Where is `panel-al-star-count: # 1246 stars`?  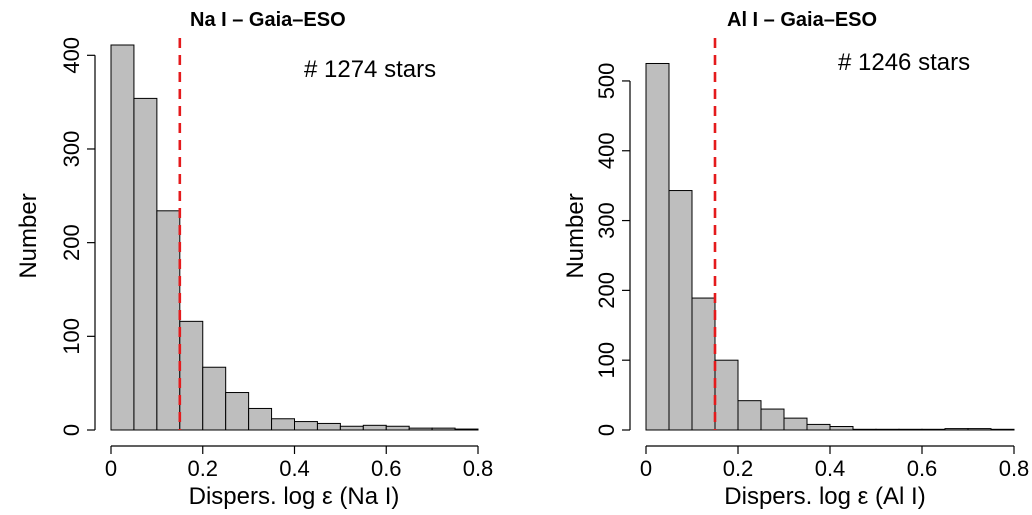
panel-al-star-count: # 1246 stars is located at coordinates (904, 62).